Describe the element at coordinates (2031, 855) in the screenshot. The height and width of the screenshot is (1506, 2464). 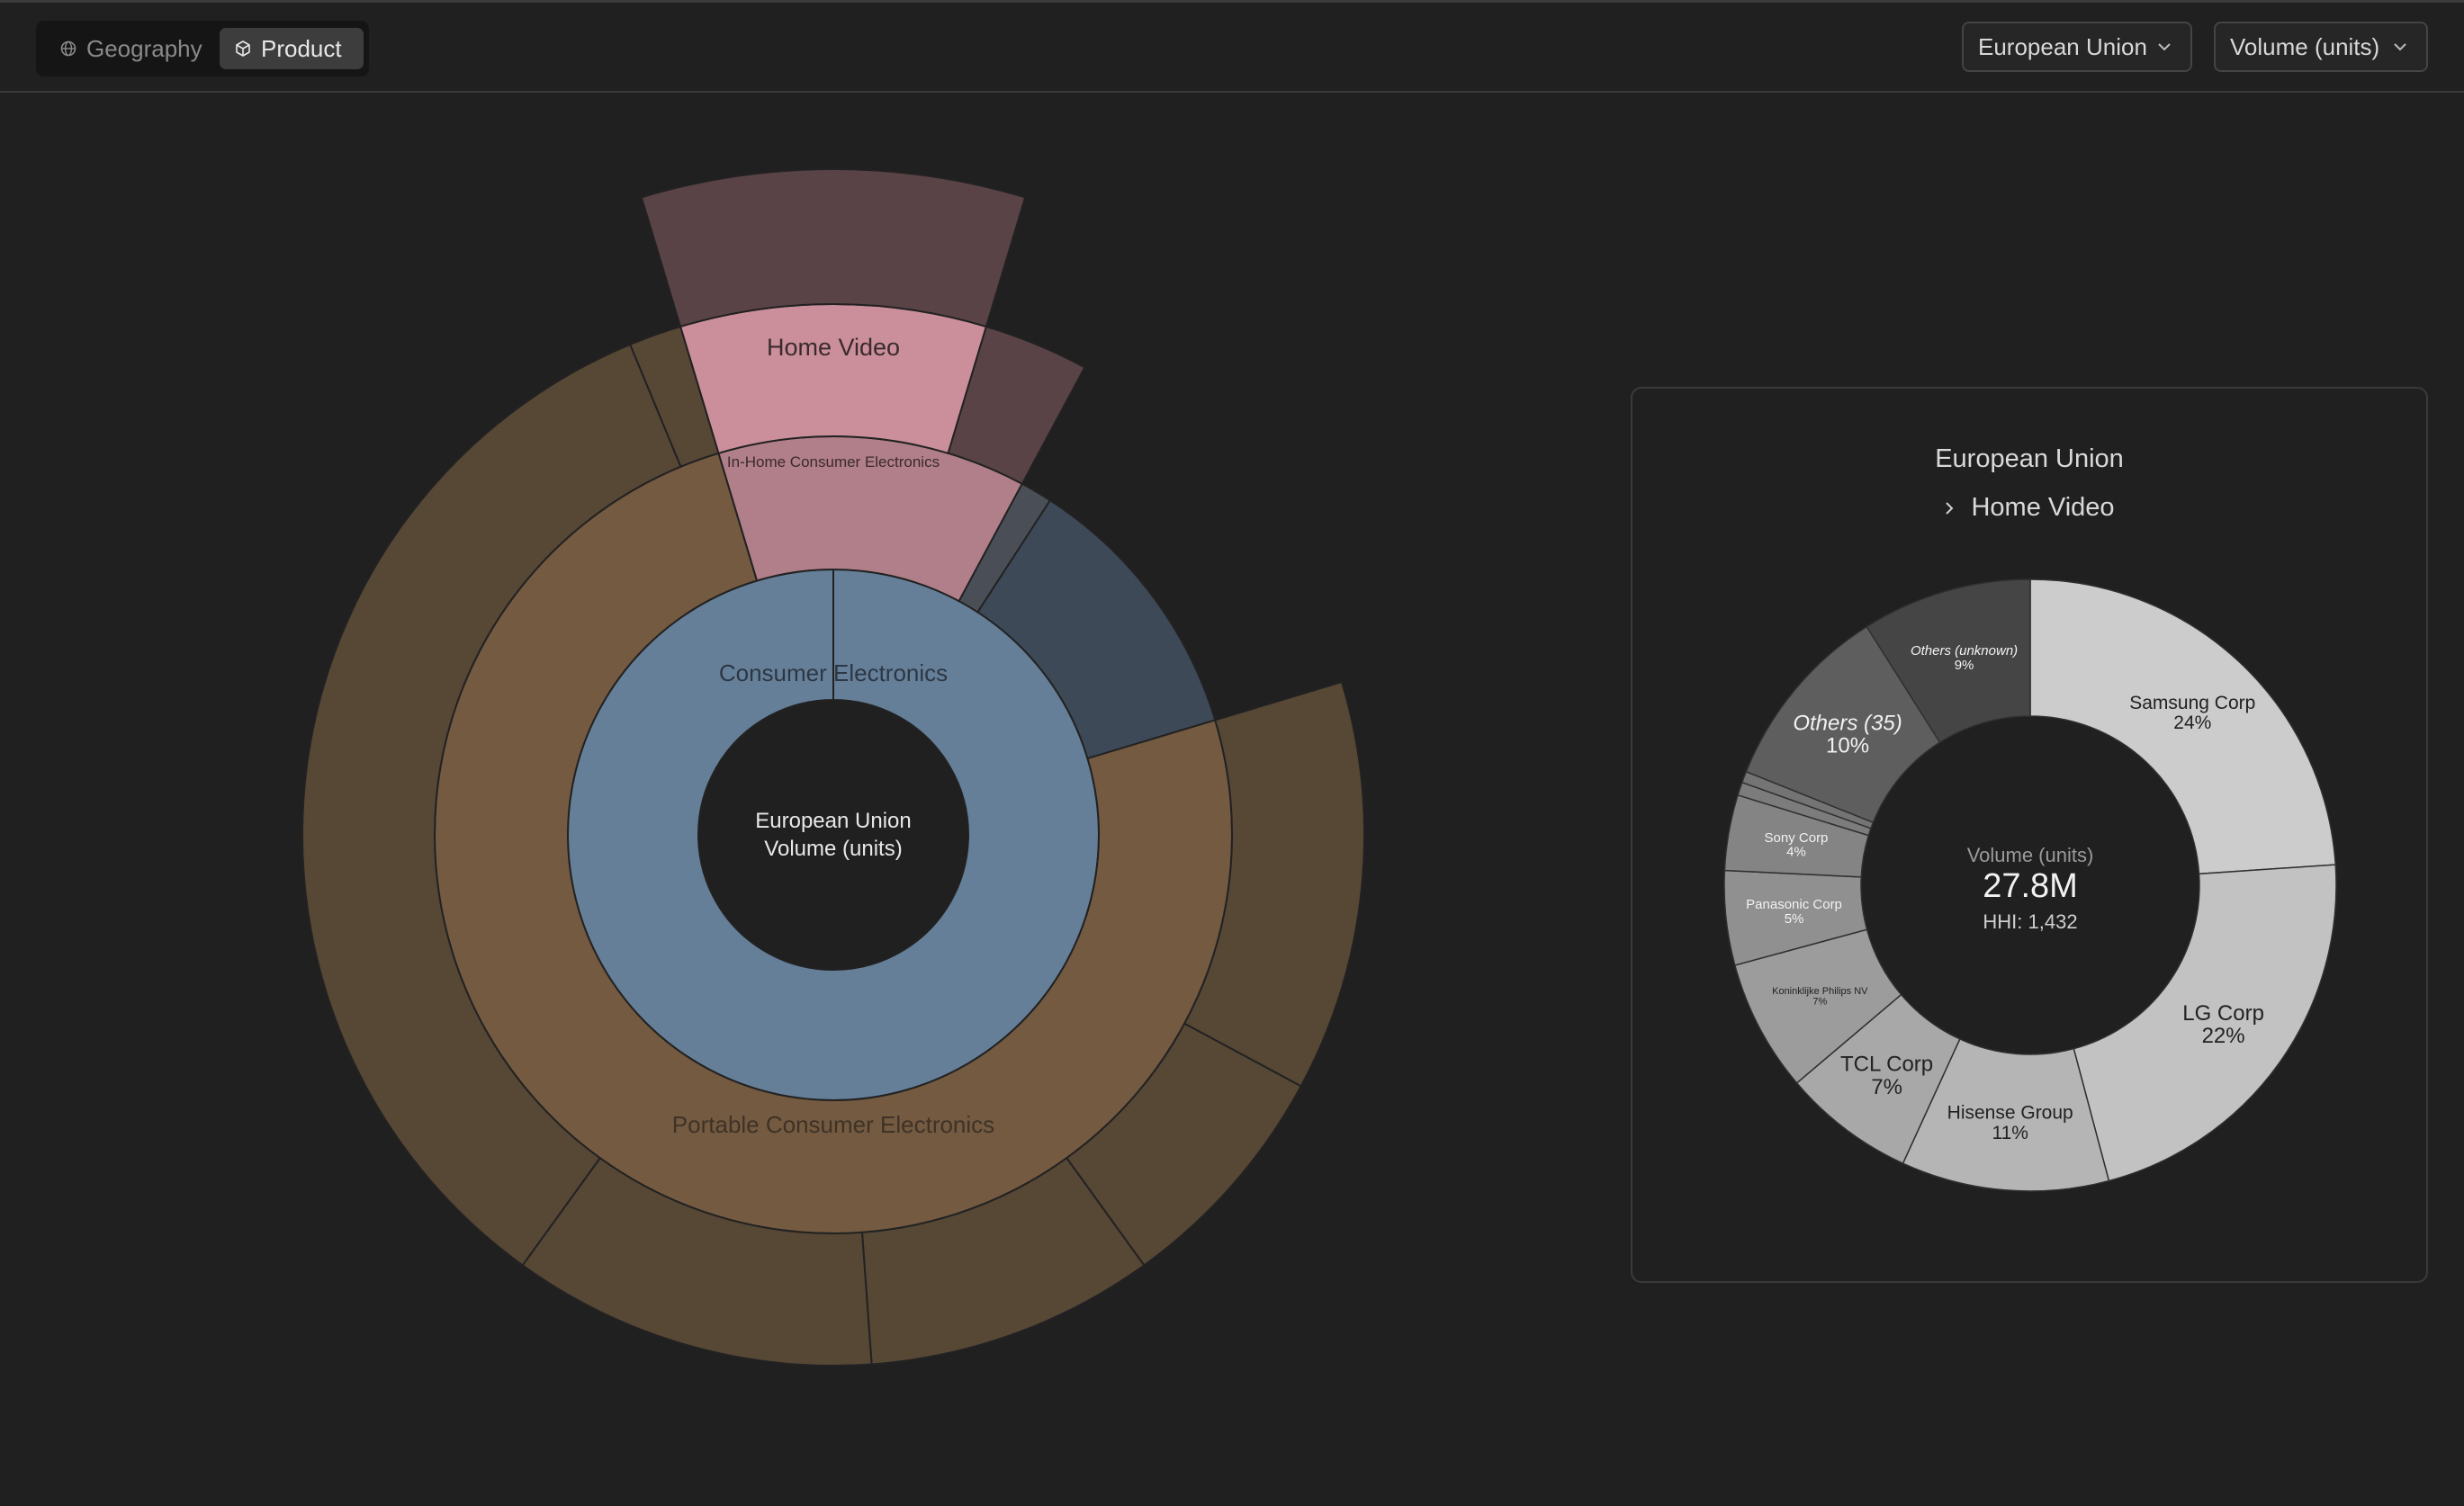
I see `donut-center-metric: Volume (units)` at that location.